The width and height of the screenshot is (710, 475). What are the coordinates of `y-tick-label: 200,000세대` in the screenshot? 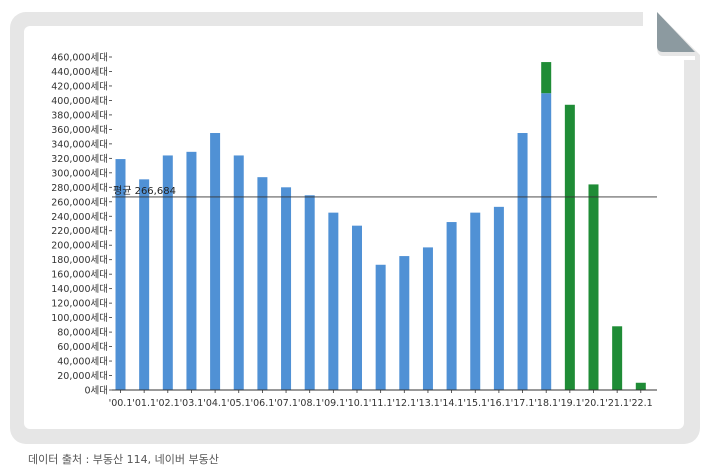 It's located at (79, 246).